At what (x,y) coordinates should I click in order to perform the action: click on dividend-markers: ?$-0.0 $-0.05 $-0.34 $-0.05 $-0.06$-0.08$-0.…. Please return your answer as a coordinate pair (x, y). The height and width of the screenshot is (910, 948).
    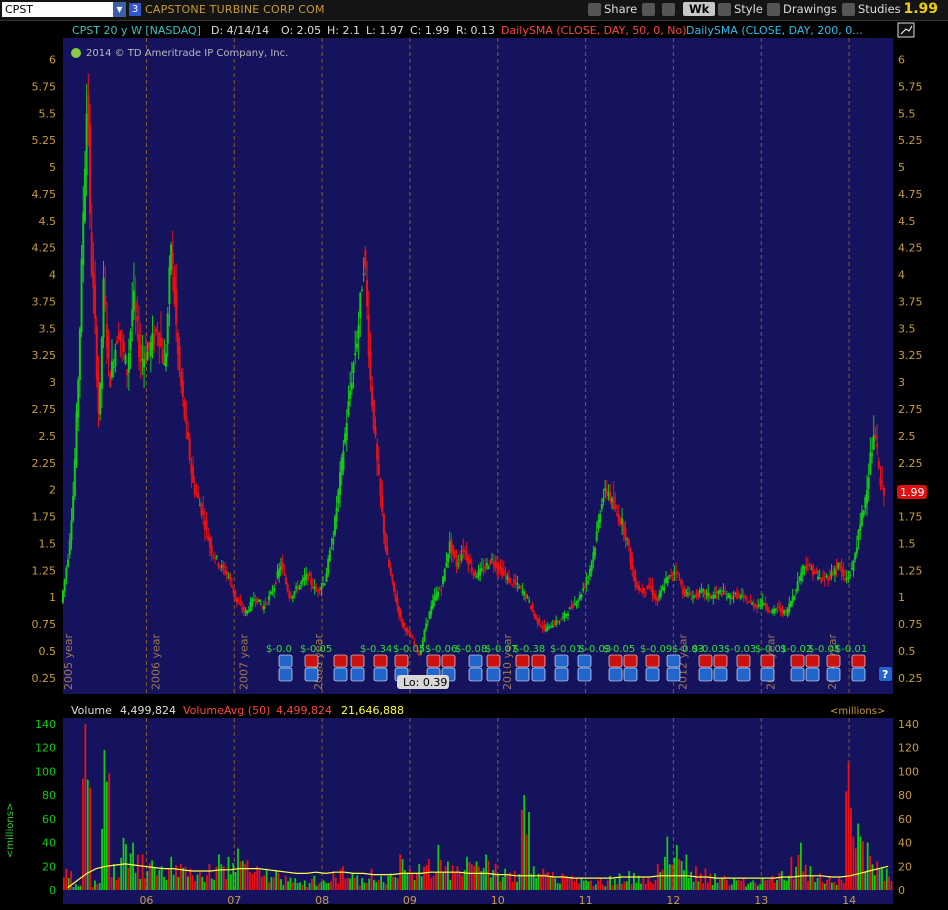
    Looking at the image, I should click on (579, 663).